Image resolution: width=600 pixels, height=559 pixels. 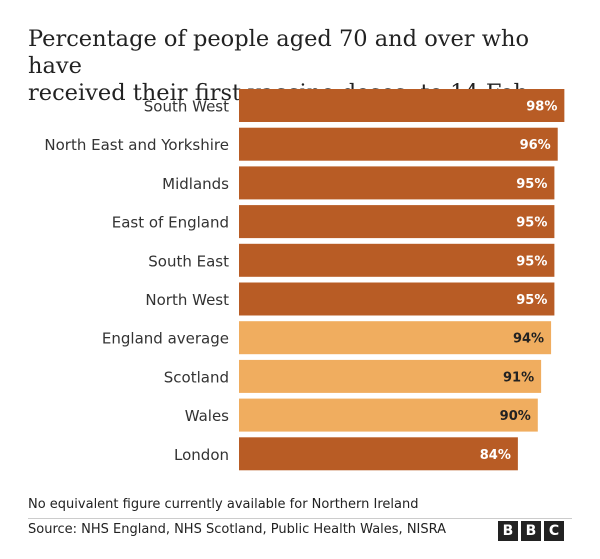 I want to click on category-label: Wales, so click(x=207, y=416).